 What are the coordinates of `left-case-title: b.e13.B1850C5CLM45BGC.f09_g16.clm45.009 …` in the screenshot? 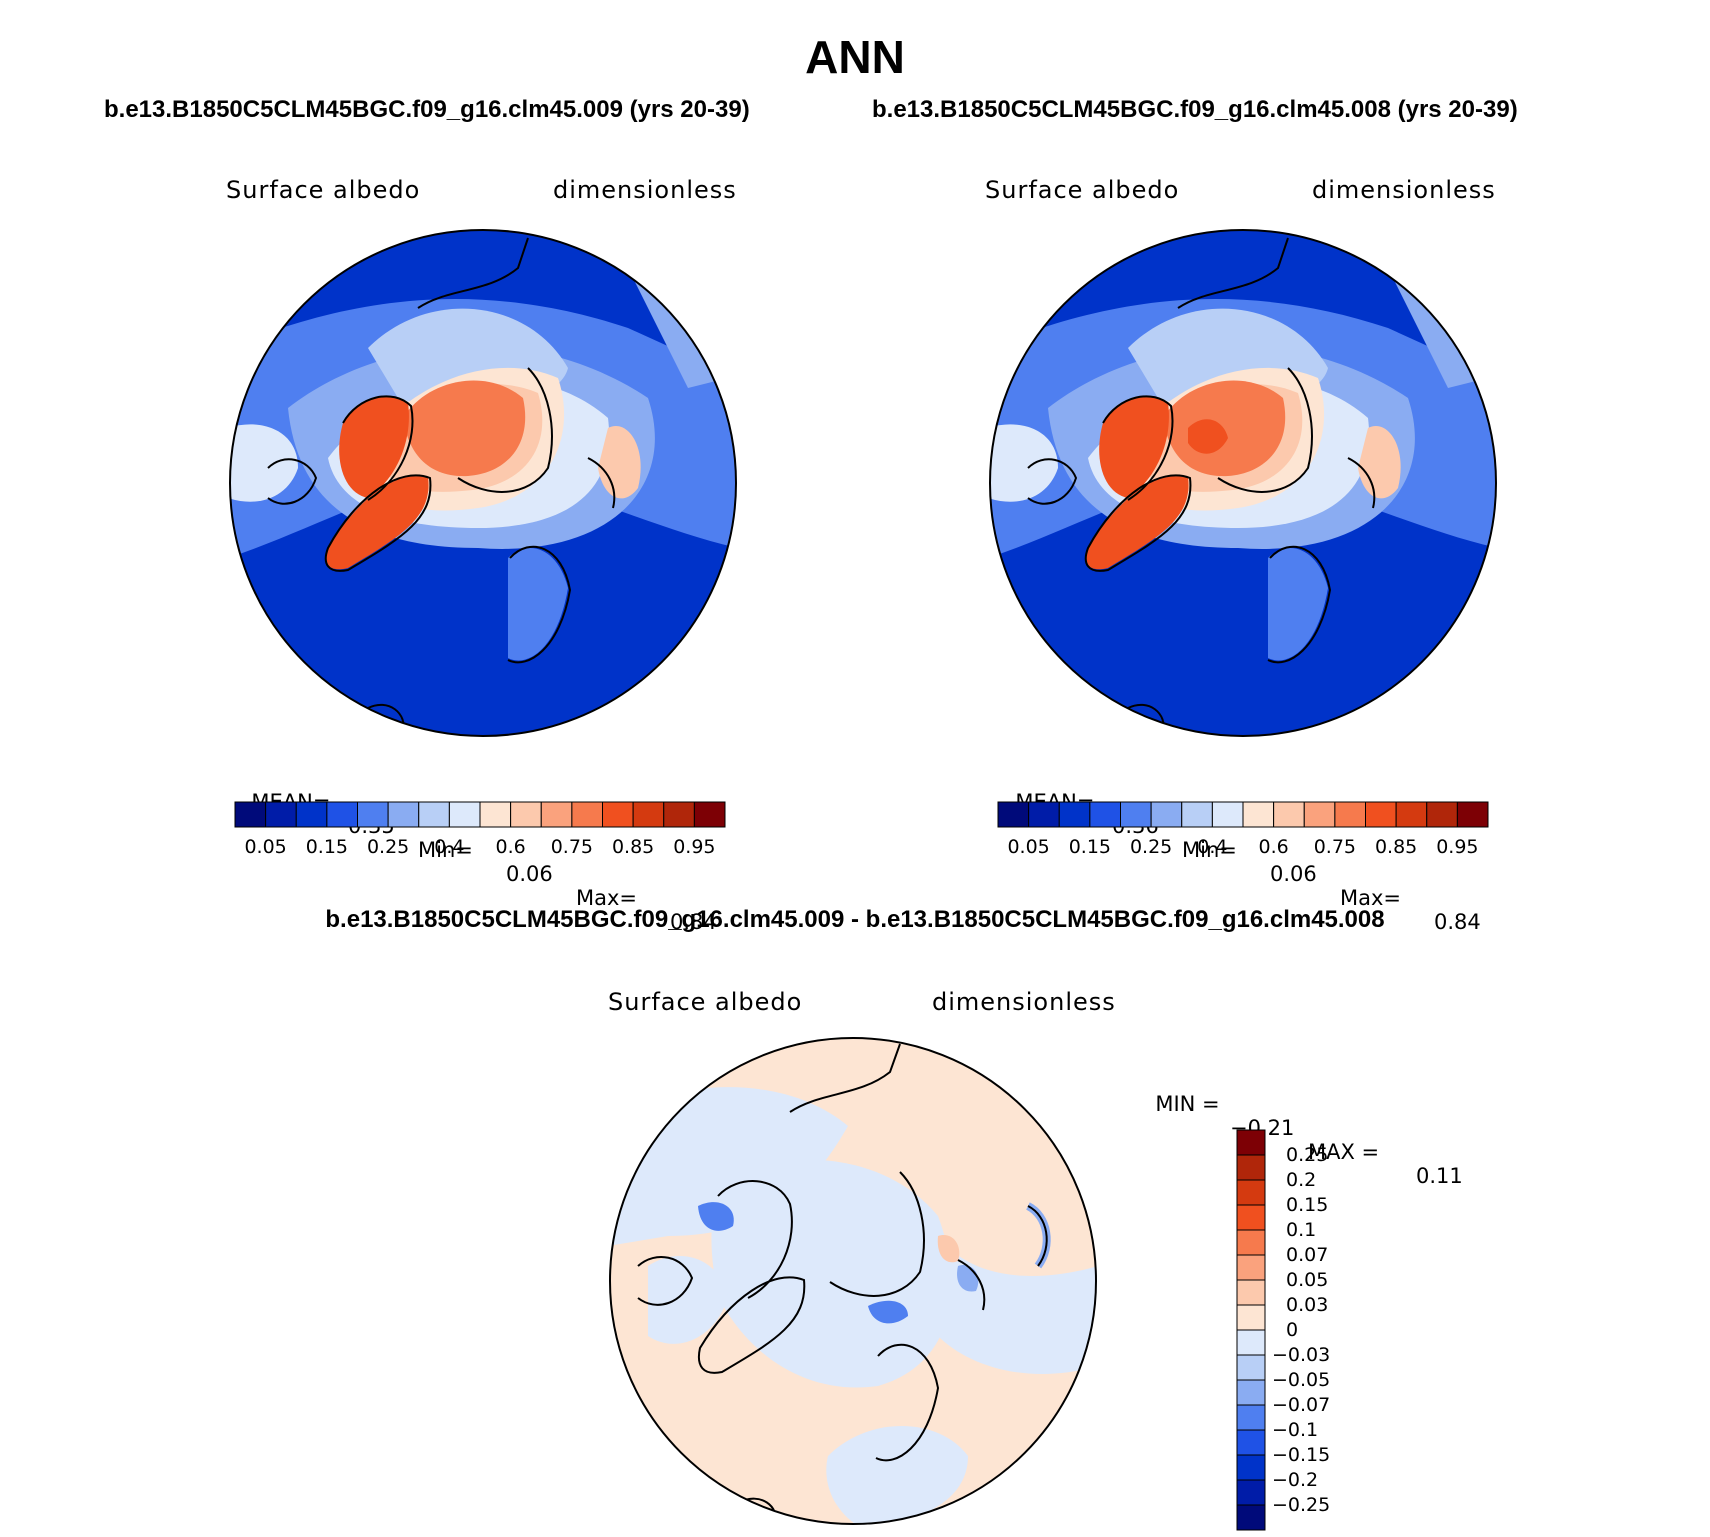 It's located at (427, 109).